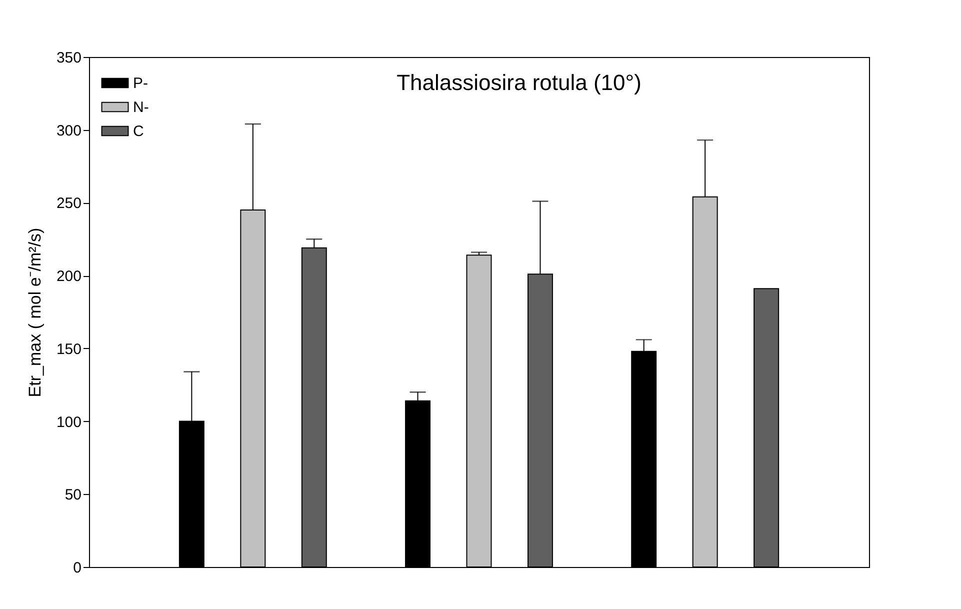  I want to click on y-tick-label: 50, so click(73, 495).